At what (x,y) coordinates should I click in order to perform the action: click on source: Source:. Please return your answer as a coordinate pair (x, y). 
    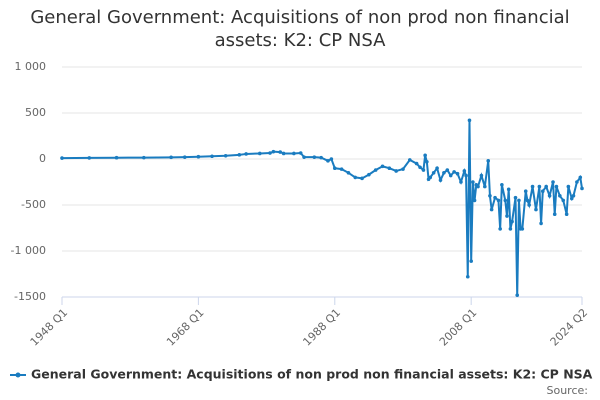
    Looking at the image, I should click on (568, 390).